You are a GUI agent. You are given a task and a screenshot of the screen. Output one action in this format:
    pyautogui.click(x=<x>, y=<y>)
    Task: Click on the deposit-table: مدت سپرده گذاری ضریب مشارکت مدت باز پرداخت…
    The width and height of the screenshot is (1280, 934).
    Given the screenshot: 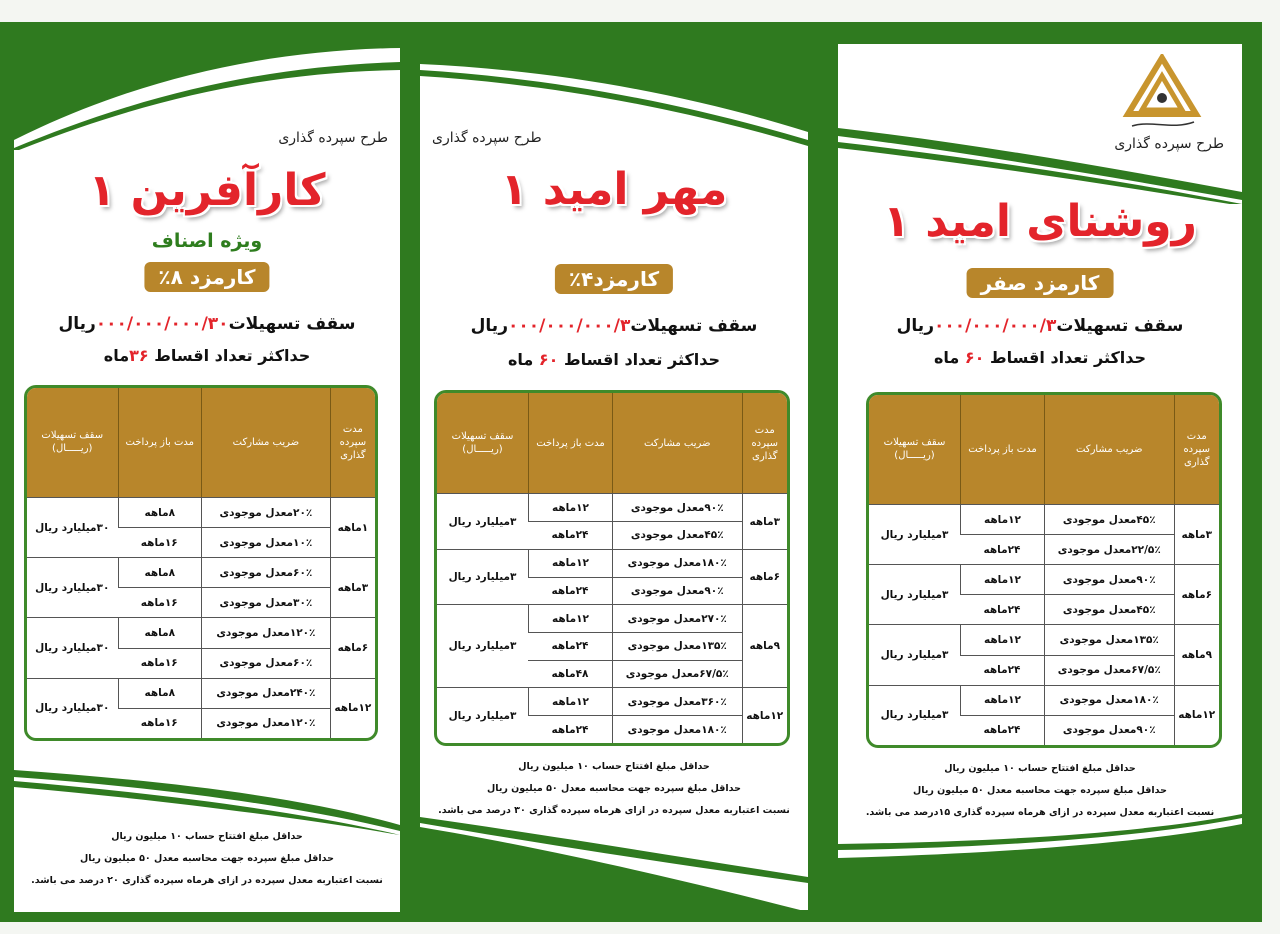 What is the action you would take?
    pyautogui.click(x=201, y=563)
    